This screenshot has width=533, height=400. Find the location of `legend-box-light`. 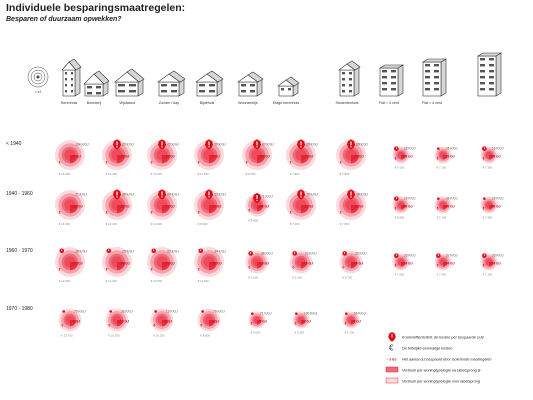

legend-box-light is located at coordinates (392, 380).